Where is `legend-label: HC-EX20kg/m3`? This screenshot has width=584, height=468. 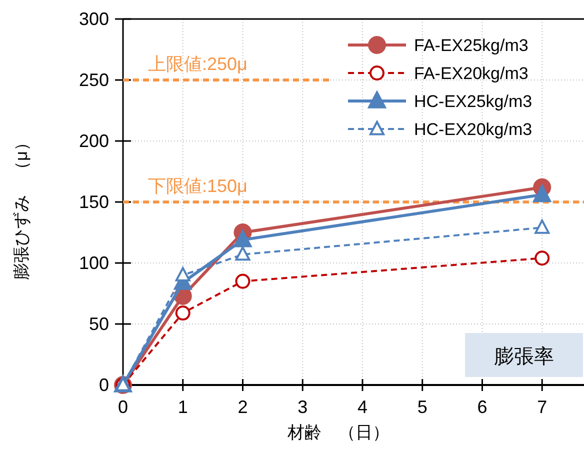 legend-label: HC-EX20kg/m3 is located at coordinates (473, 129).